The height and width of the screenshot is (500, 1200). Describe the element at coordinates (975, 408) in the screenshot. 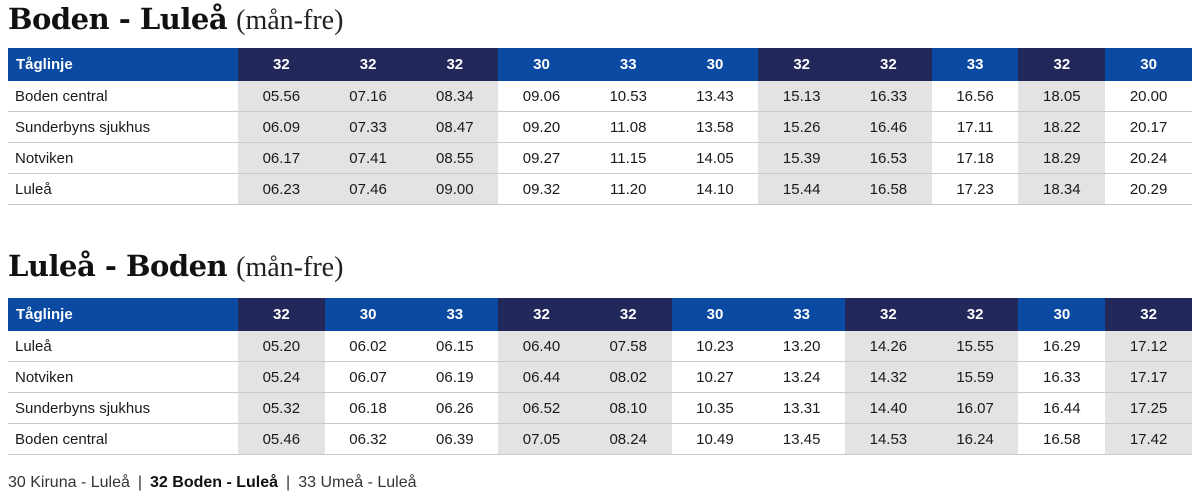

I see `time-cell: 16.07` at that location.